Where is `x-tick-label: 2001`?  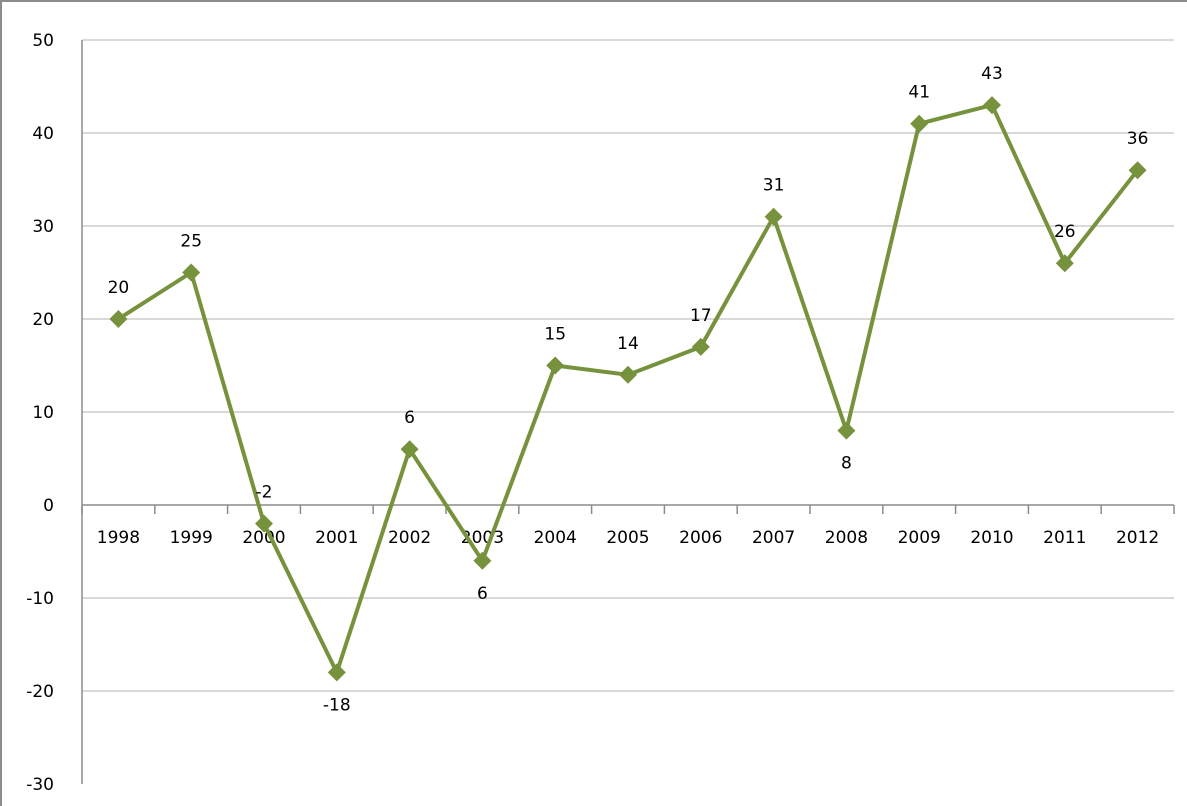
x-tick-label: 2001 is located at coordinates (336, 538).